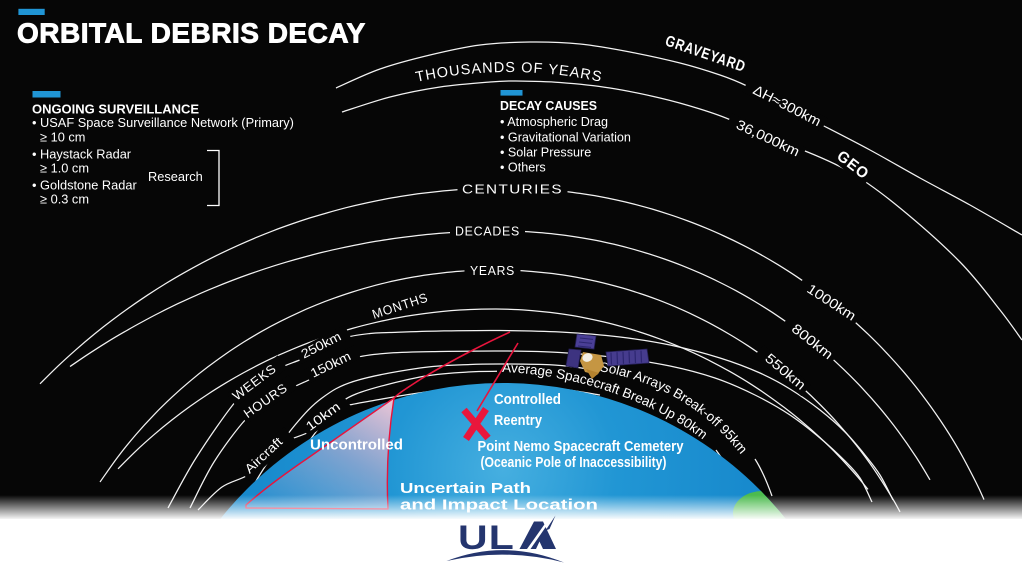 This screenshot has width=1022, height=566. I want to click on svg-text: ≥ 1.0 cm, so click(64, 168).